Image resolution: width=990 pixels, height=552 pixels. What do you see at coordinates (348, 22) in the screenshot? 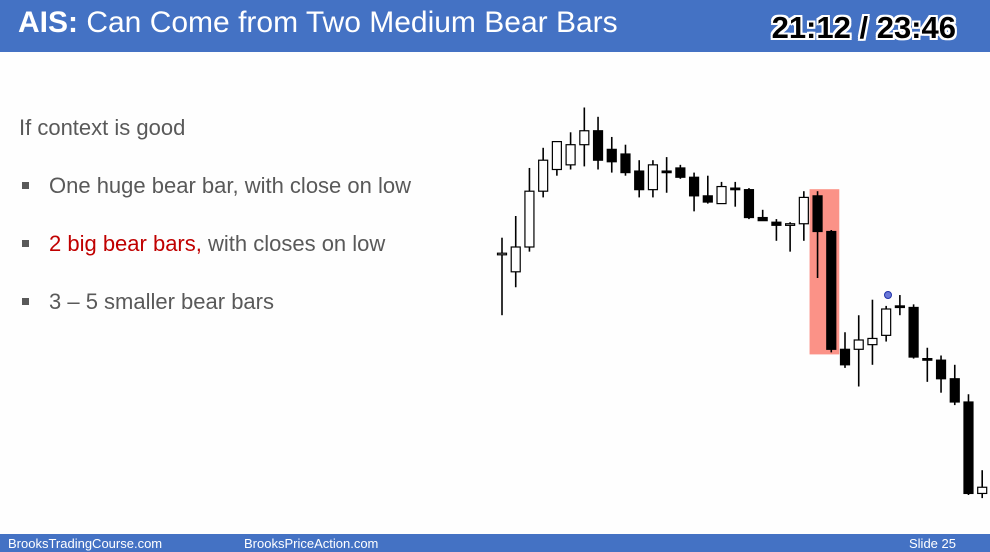
I see `slide-title-text: Can Come from Two Medium Bear Bars` at bounding box center [348, 22].